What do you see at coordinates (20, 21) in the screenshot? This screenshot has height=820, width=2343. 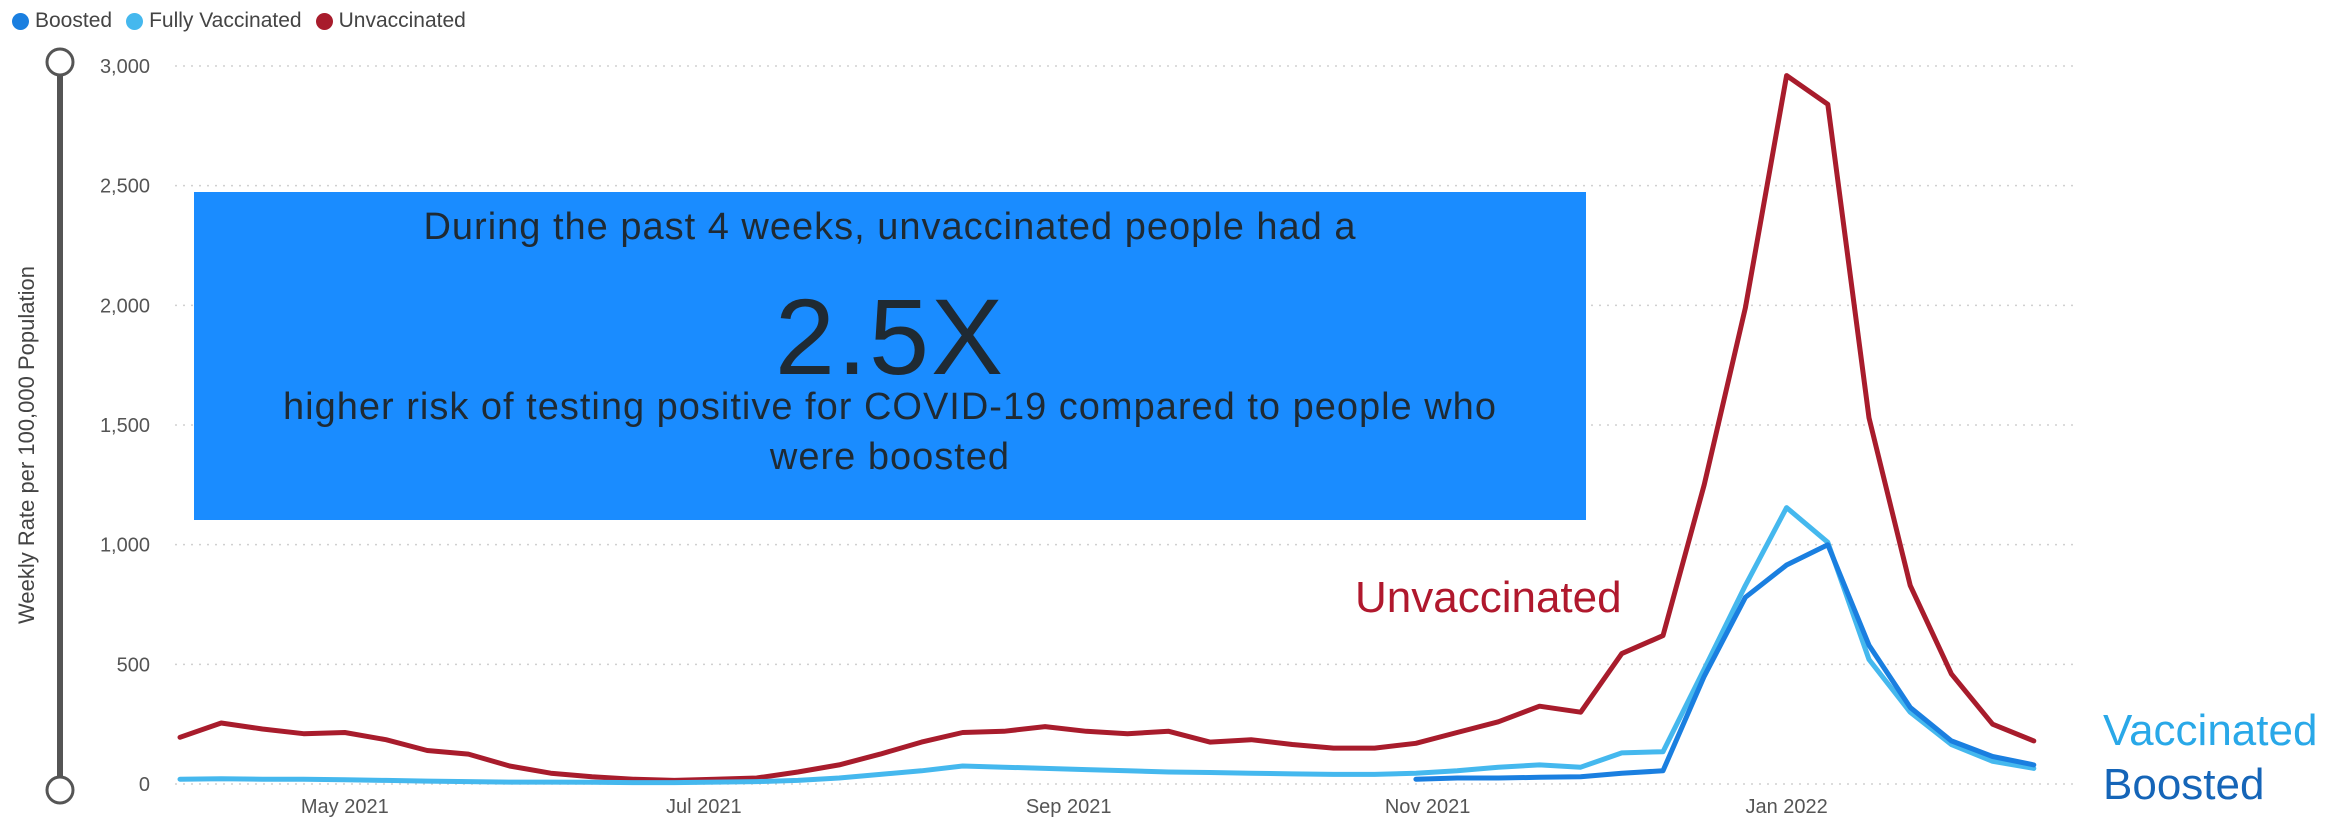 I see `legend-dot-boosted` at bounding box center [20, 21].